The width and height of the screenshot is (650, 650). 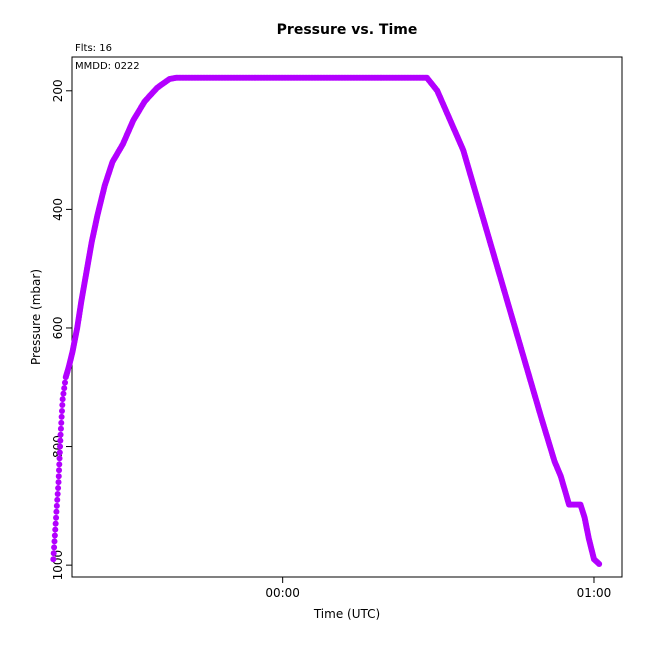 What do you see at coordinates (594, 593) in the screenshot?
I see `x-tick-label: 01:00` at bounding box center [594, 593].